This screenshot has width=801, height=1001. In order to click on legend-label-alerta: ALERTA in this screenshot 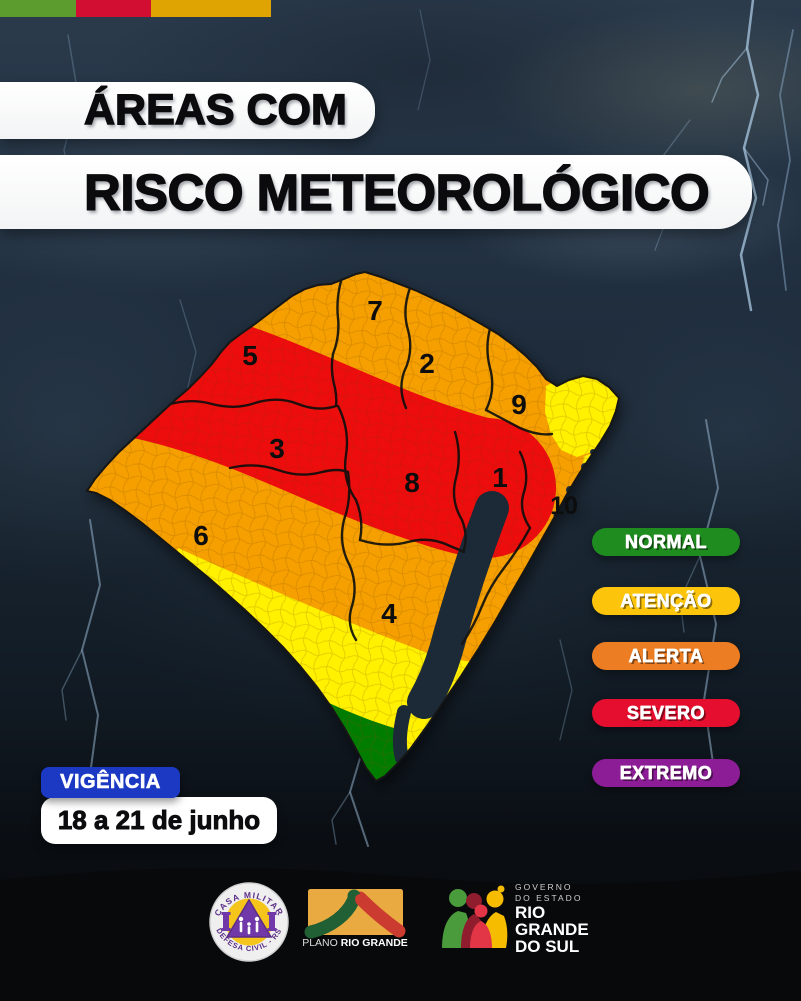, I will do `click(666, 655)`.